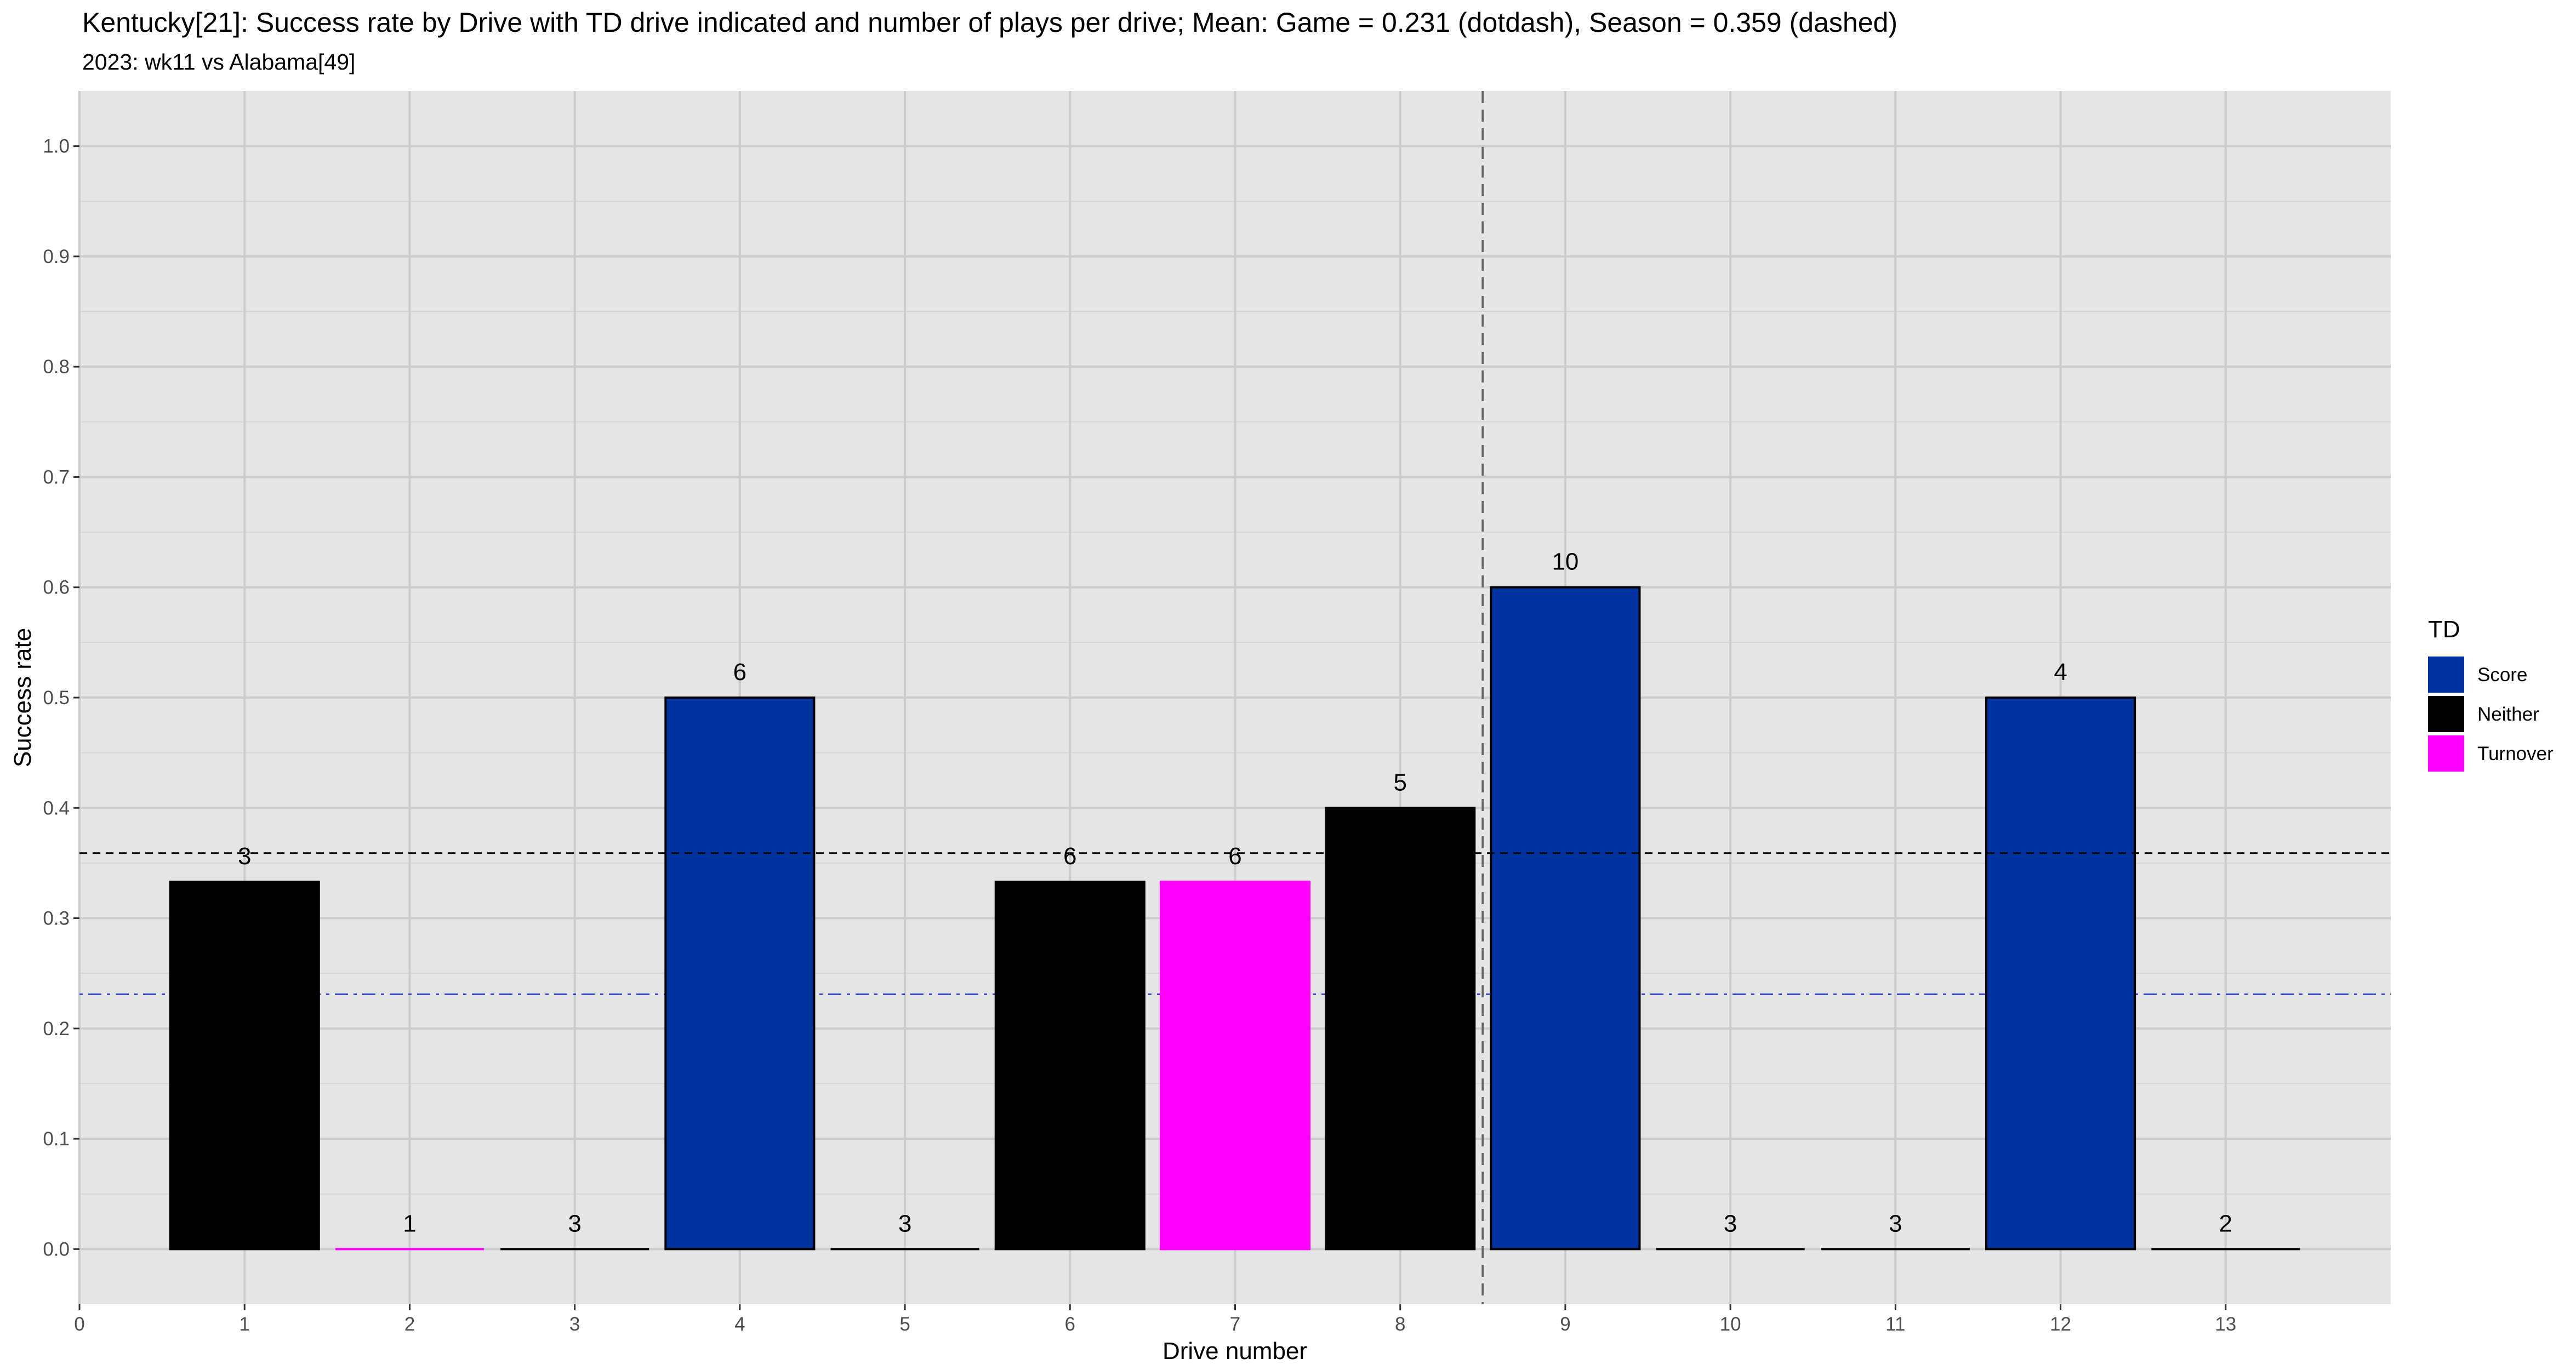 The width and height of the screenshot is (2576, 1370). I want to click on y-axis-title: Success rate, so click(22, 698).